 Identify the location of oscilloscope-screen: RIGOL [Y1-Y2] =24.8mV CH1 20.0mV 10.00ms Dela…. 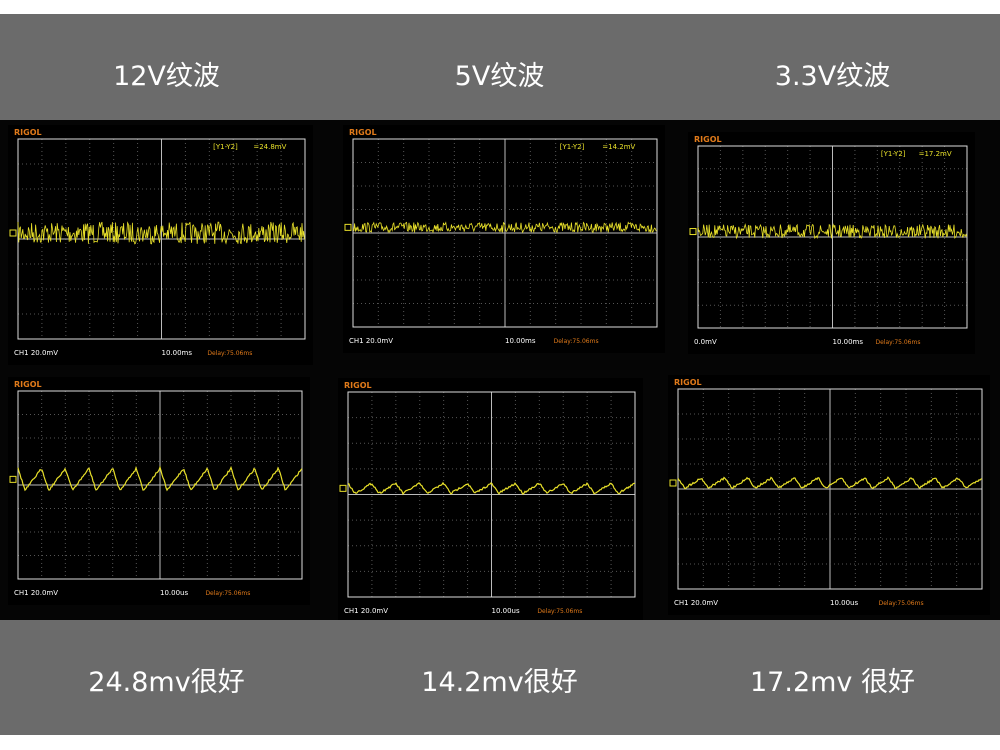
(160, 245).